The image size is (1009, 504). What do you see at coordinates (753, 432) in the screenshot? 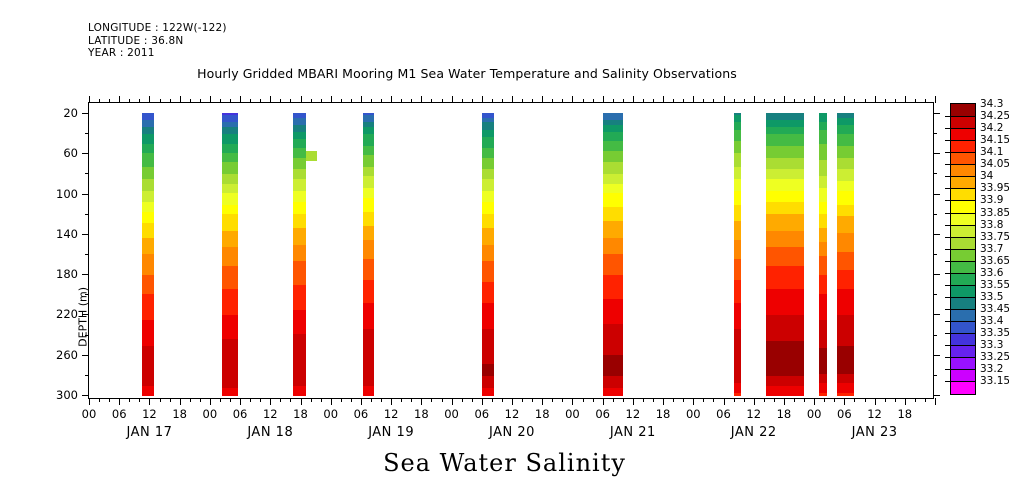
I see `x-axis-day-label: JAN 22` at bounding box center [753, 432].